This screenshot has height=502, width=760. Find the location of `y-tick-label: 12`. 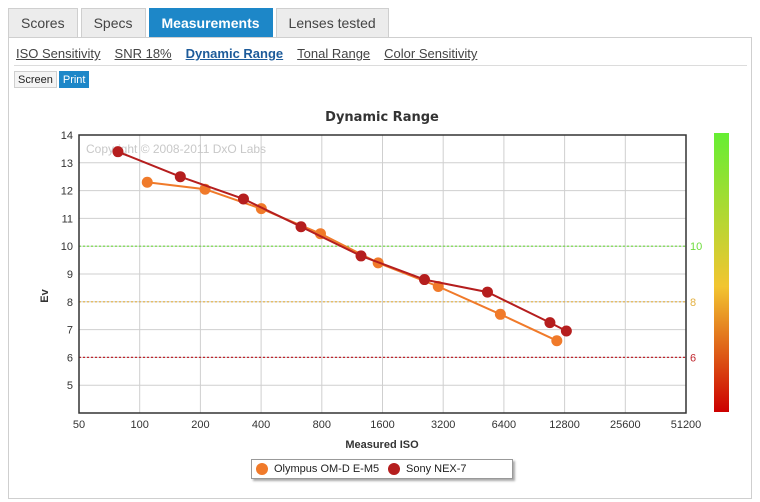

y-tick-label: 12 is located at coordinates (67, 192).